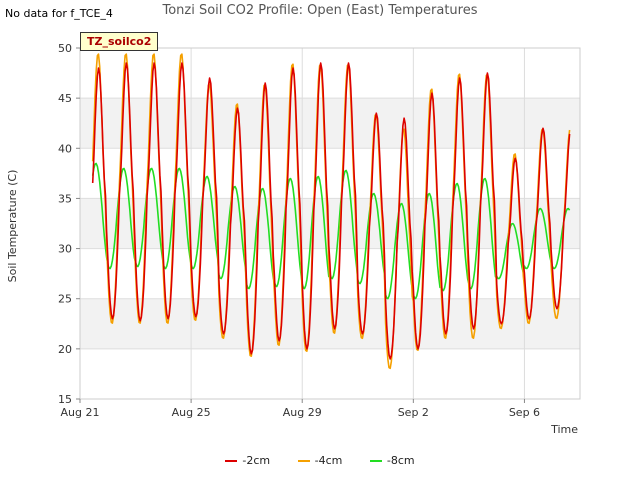  What do you see at coordinates (328, 460) in the screenshot?
I see `legend-label-4cm: -4cm` at bounding box center [328, 460].